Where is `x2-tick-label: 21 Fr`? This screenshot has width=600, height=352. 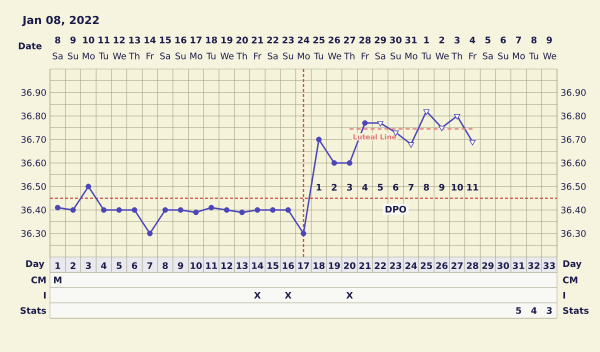
x2-tick-label: 21 Fr is located at coordinates (258, 48).